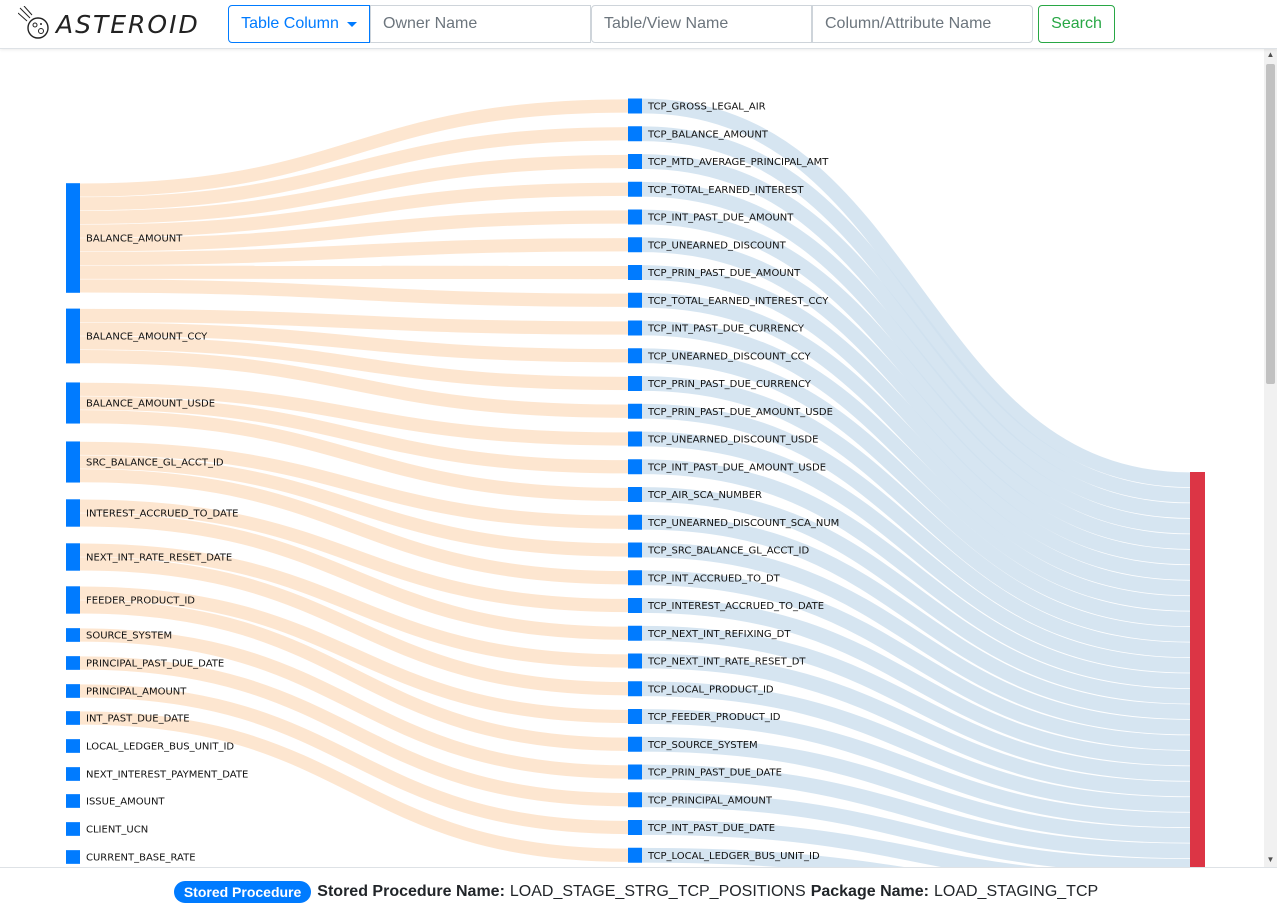 The image size is (1277, 916). I want to click on target-node-label: TCP_INT_PAST_DUE_AMOUNT_USDE, so click(736, 467).